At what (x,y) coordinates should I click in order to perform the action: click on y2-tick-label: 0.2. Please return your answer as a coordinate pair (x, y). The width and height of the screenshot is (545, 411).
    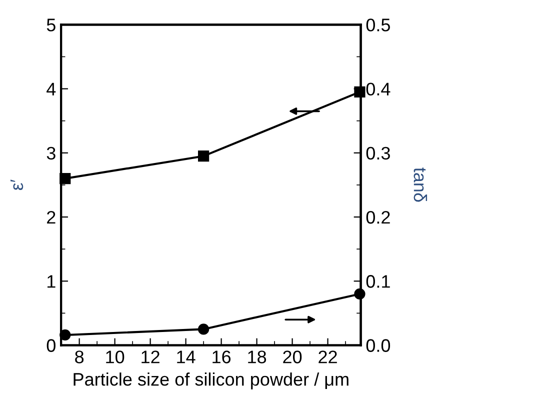
    Looking at the image, I should click on (378, 217).